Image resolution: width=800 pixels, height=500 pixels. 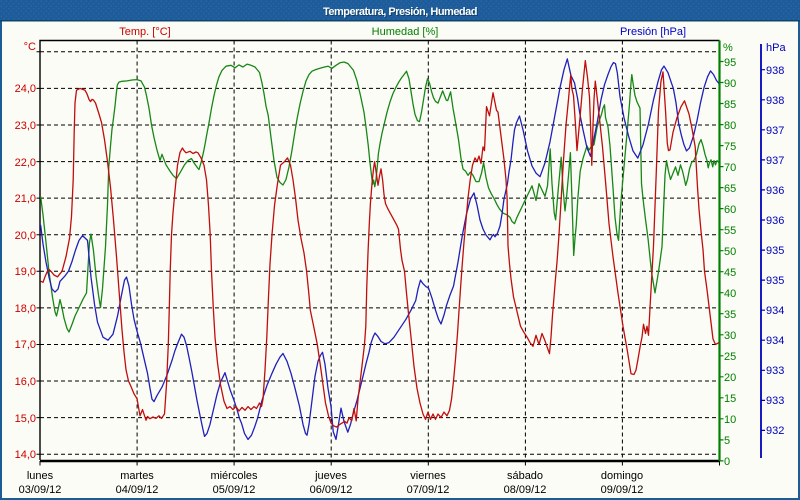 What do you see at coordinates (730, 105) in the screenshot?
I see `svg-text: 85` at bounding box center [730, 105].